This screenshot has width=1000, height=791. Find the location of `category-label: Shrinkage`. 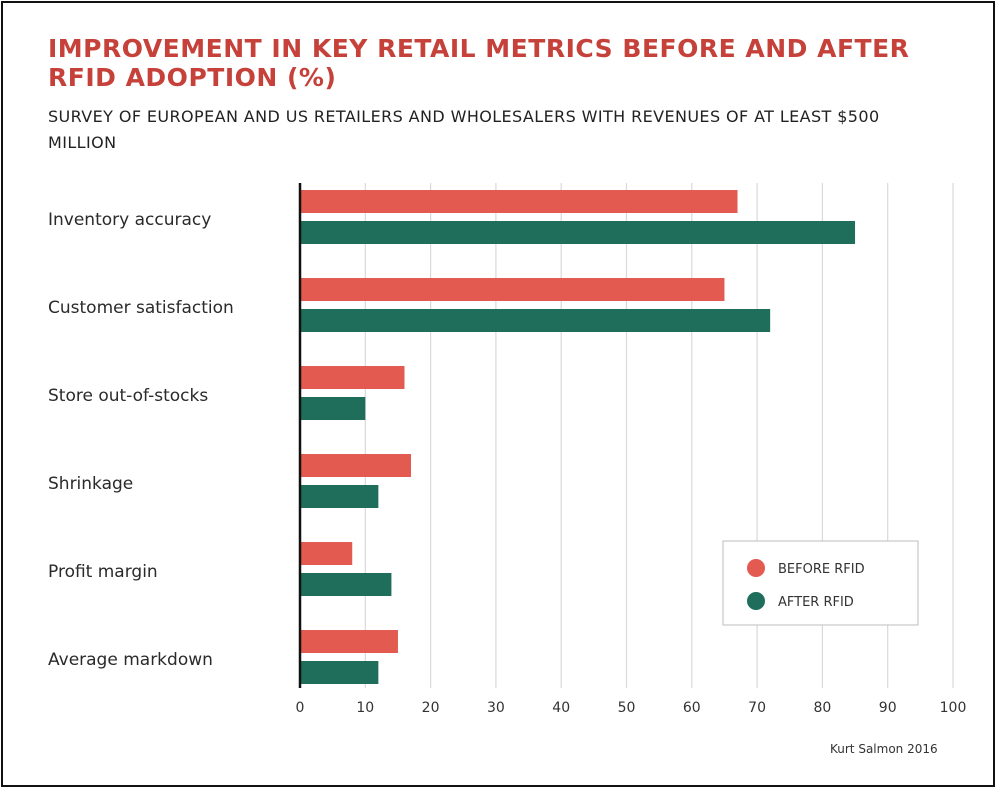

category-label: Shrinkage is located at coordinates (90, 484).